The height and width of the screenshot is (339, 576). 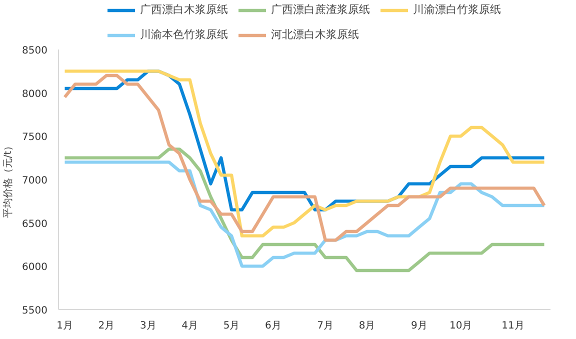 What do you see at coordinates (325, 326) in the screenshot?
I see `x-tick-label: 7月` at bounding box center [325, 326].